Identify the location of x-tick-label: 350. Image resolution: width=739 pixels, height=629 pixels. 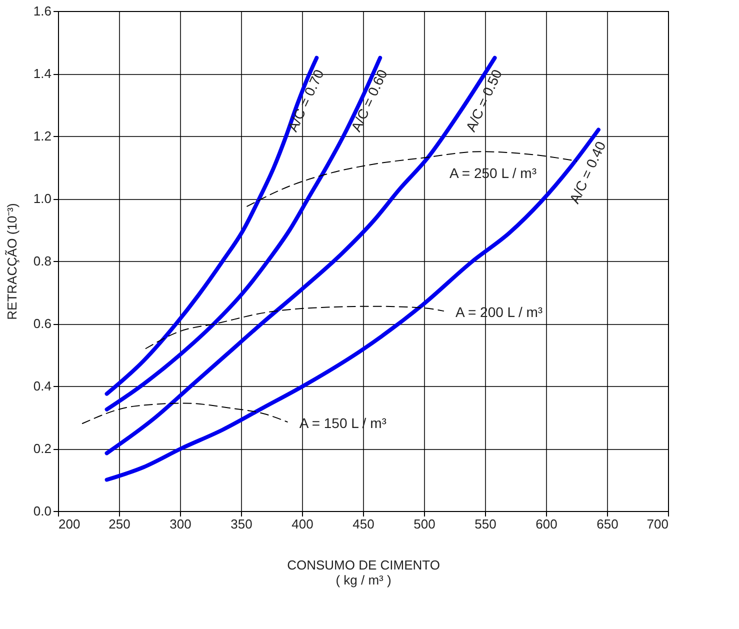
(241, 524).